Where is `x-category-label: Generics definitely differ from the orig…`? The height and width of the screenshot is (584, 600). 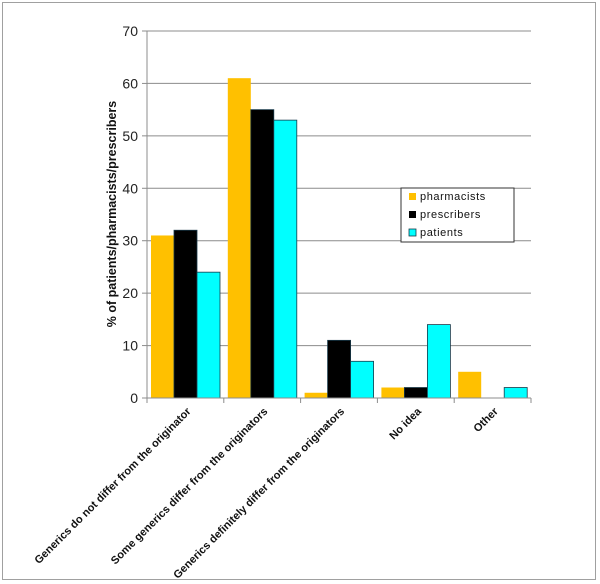 x-category-label: Generics definitely differ from the orig… is located at coordinates (259, 494).